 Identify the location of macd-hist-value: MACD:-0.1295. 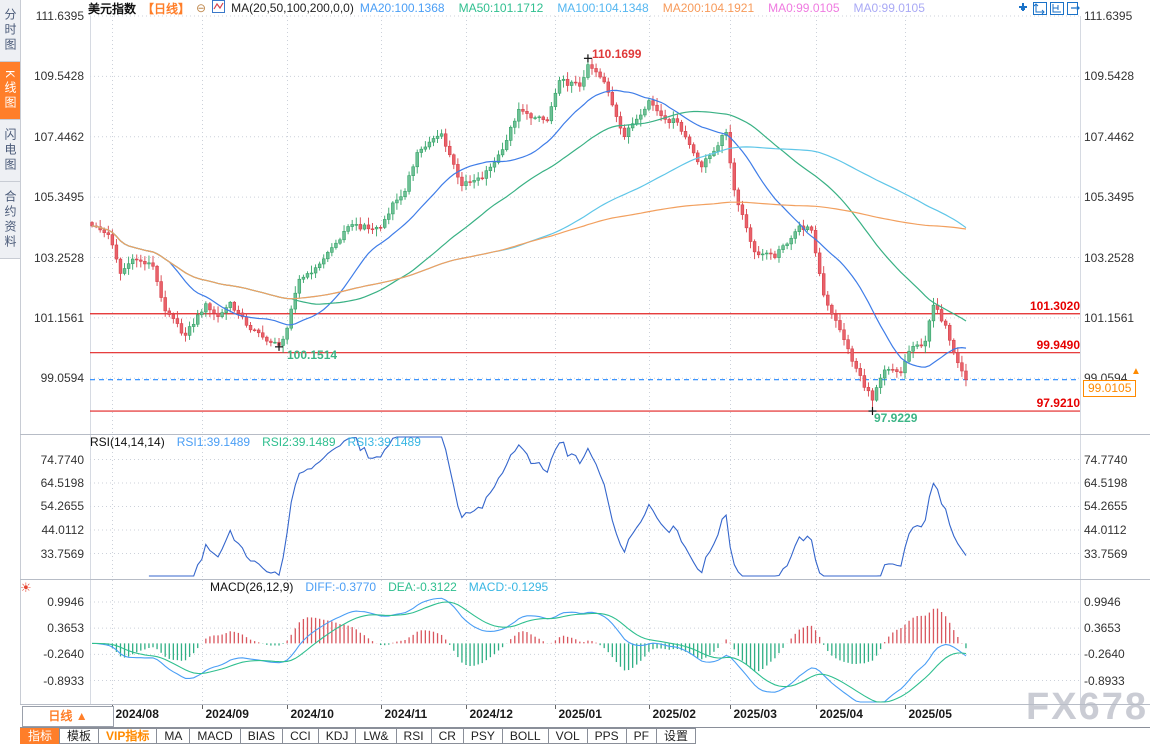
(508, 587).